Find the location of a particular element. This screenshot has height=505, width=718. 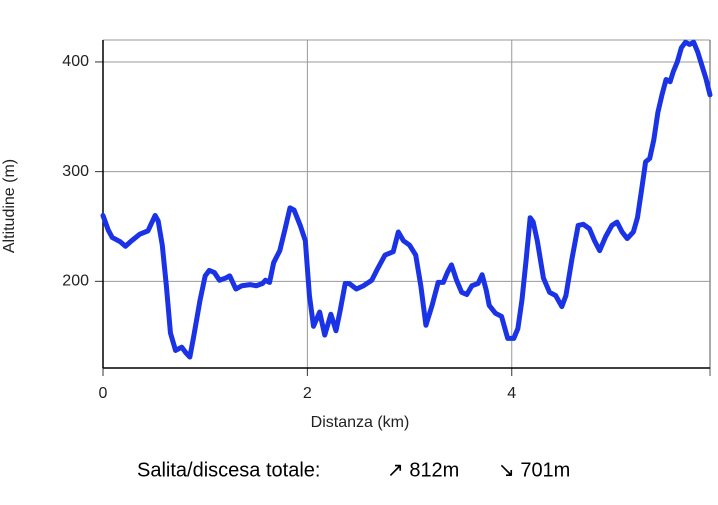

y-tick-label: 300 is located at coordinates (75, 171).